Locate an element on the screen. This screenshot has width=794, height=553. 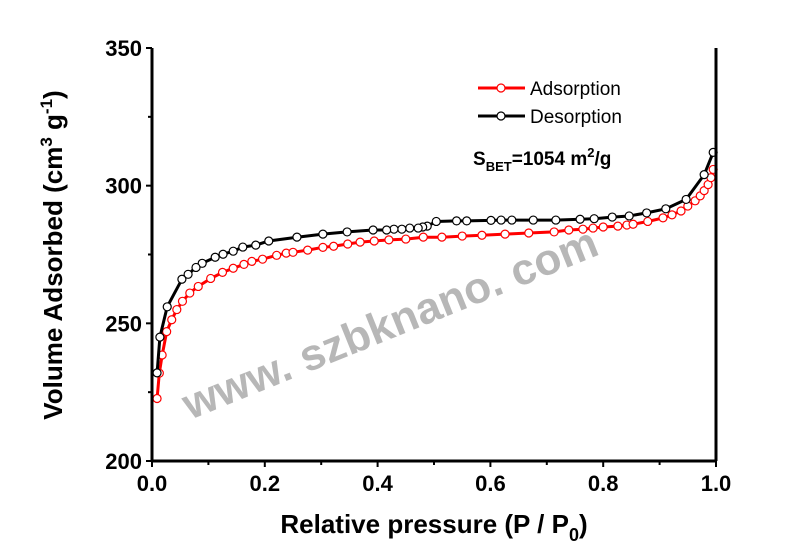
y-axis-label: Volume Adsorbed (cm3 g-1) is located at coordinates (52, 254).